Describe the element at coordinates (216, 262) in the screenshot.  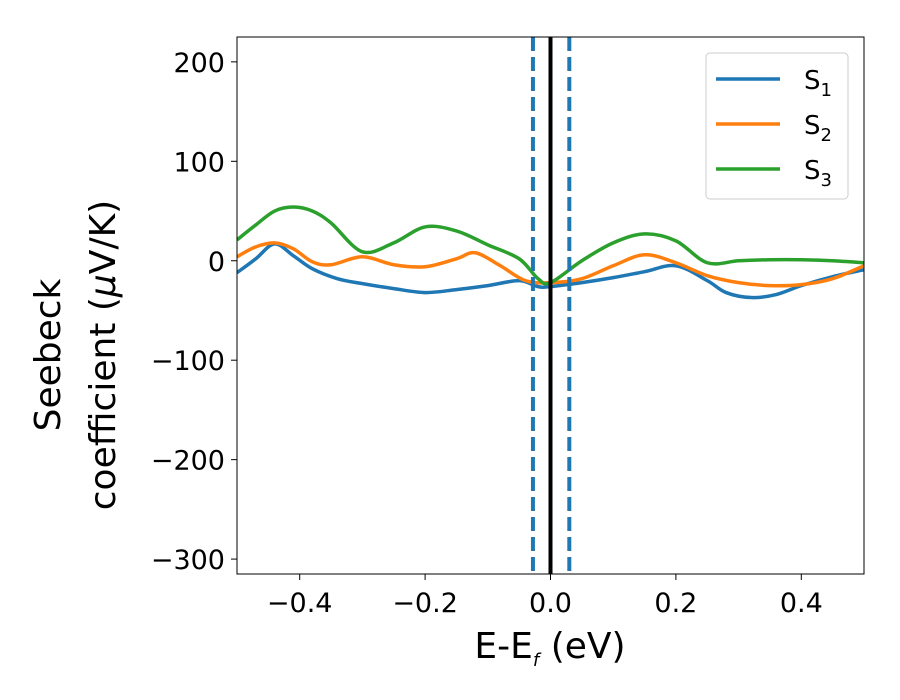
I see `y-tick-label: 0` at that location.